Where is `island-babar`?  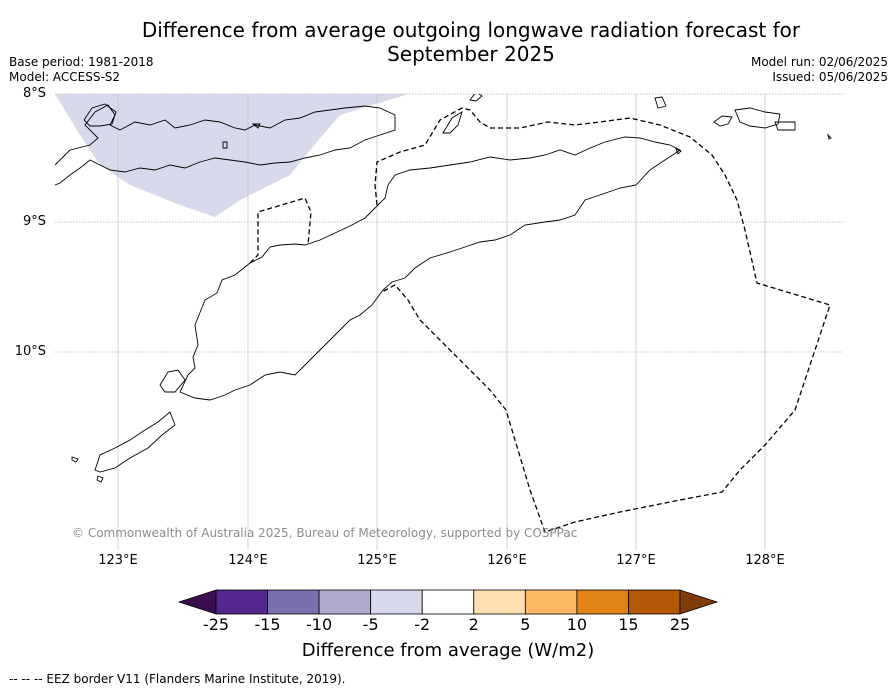
island-babar is located at coordinates (723, 121).